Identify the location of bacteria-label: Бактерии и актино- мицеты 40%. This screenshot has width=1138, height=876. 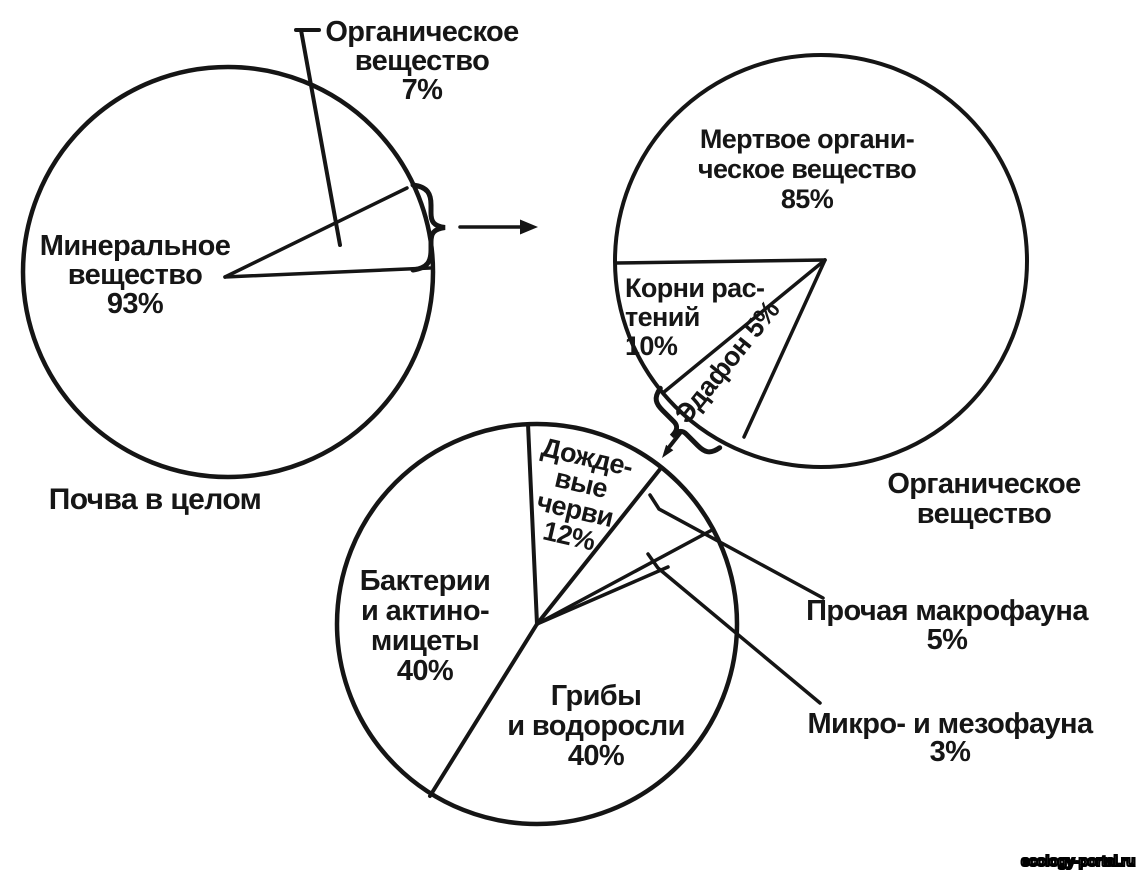
(425, 626).